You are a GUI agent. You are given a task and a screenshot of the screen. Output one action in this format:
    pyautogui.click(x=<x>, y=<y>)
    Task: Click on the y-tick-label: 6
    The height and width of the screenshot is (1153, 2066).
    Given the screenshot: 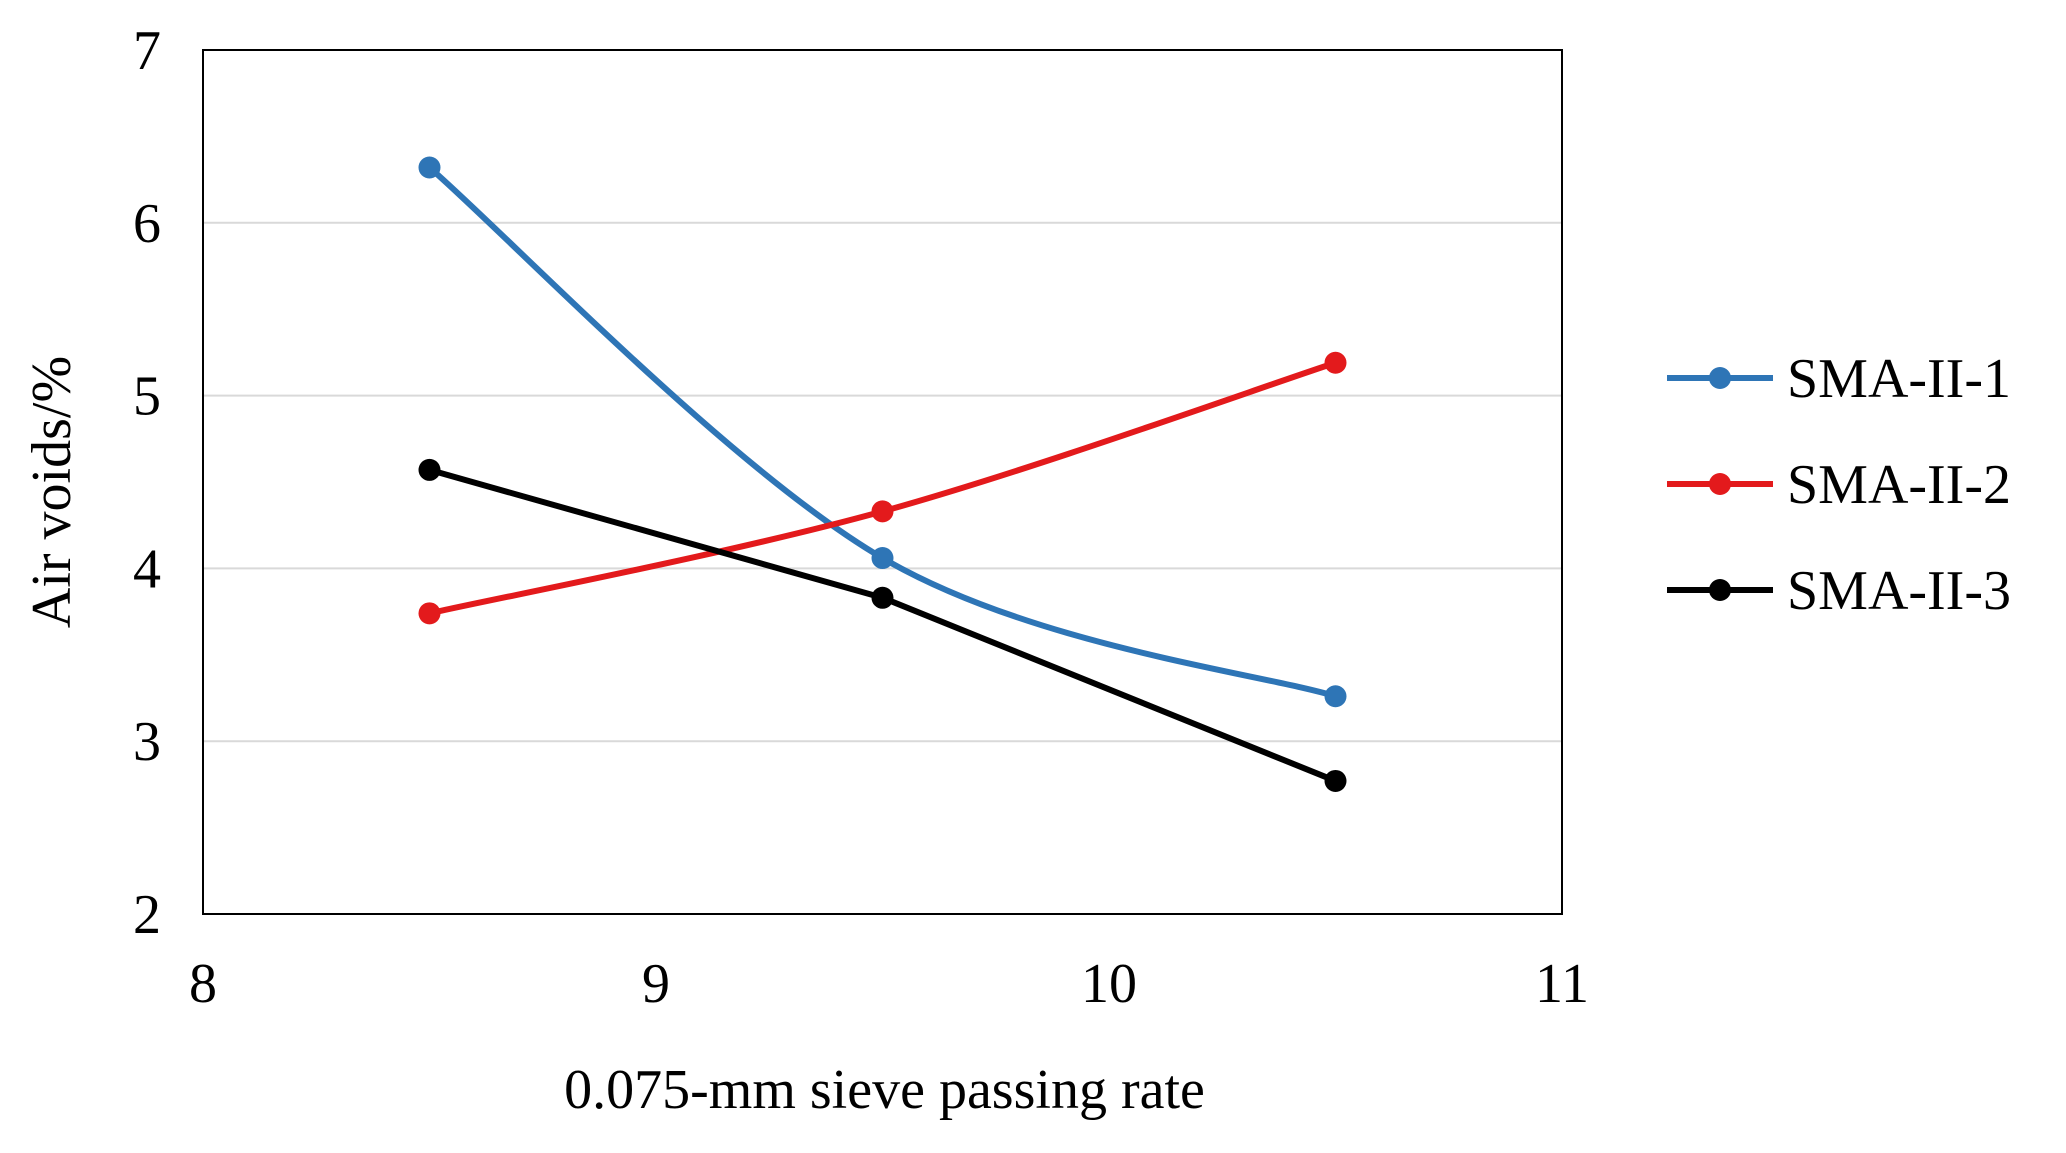 What is the action you would take?
    pyautogui.click(x=147, y=224)
    